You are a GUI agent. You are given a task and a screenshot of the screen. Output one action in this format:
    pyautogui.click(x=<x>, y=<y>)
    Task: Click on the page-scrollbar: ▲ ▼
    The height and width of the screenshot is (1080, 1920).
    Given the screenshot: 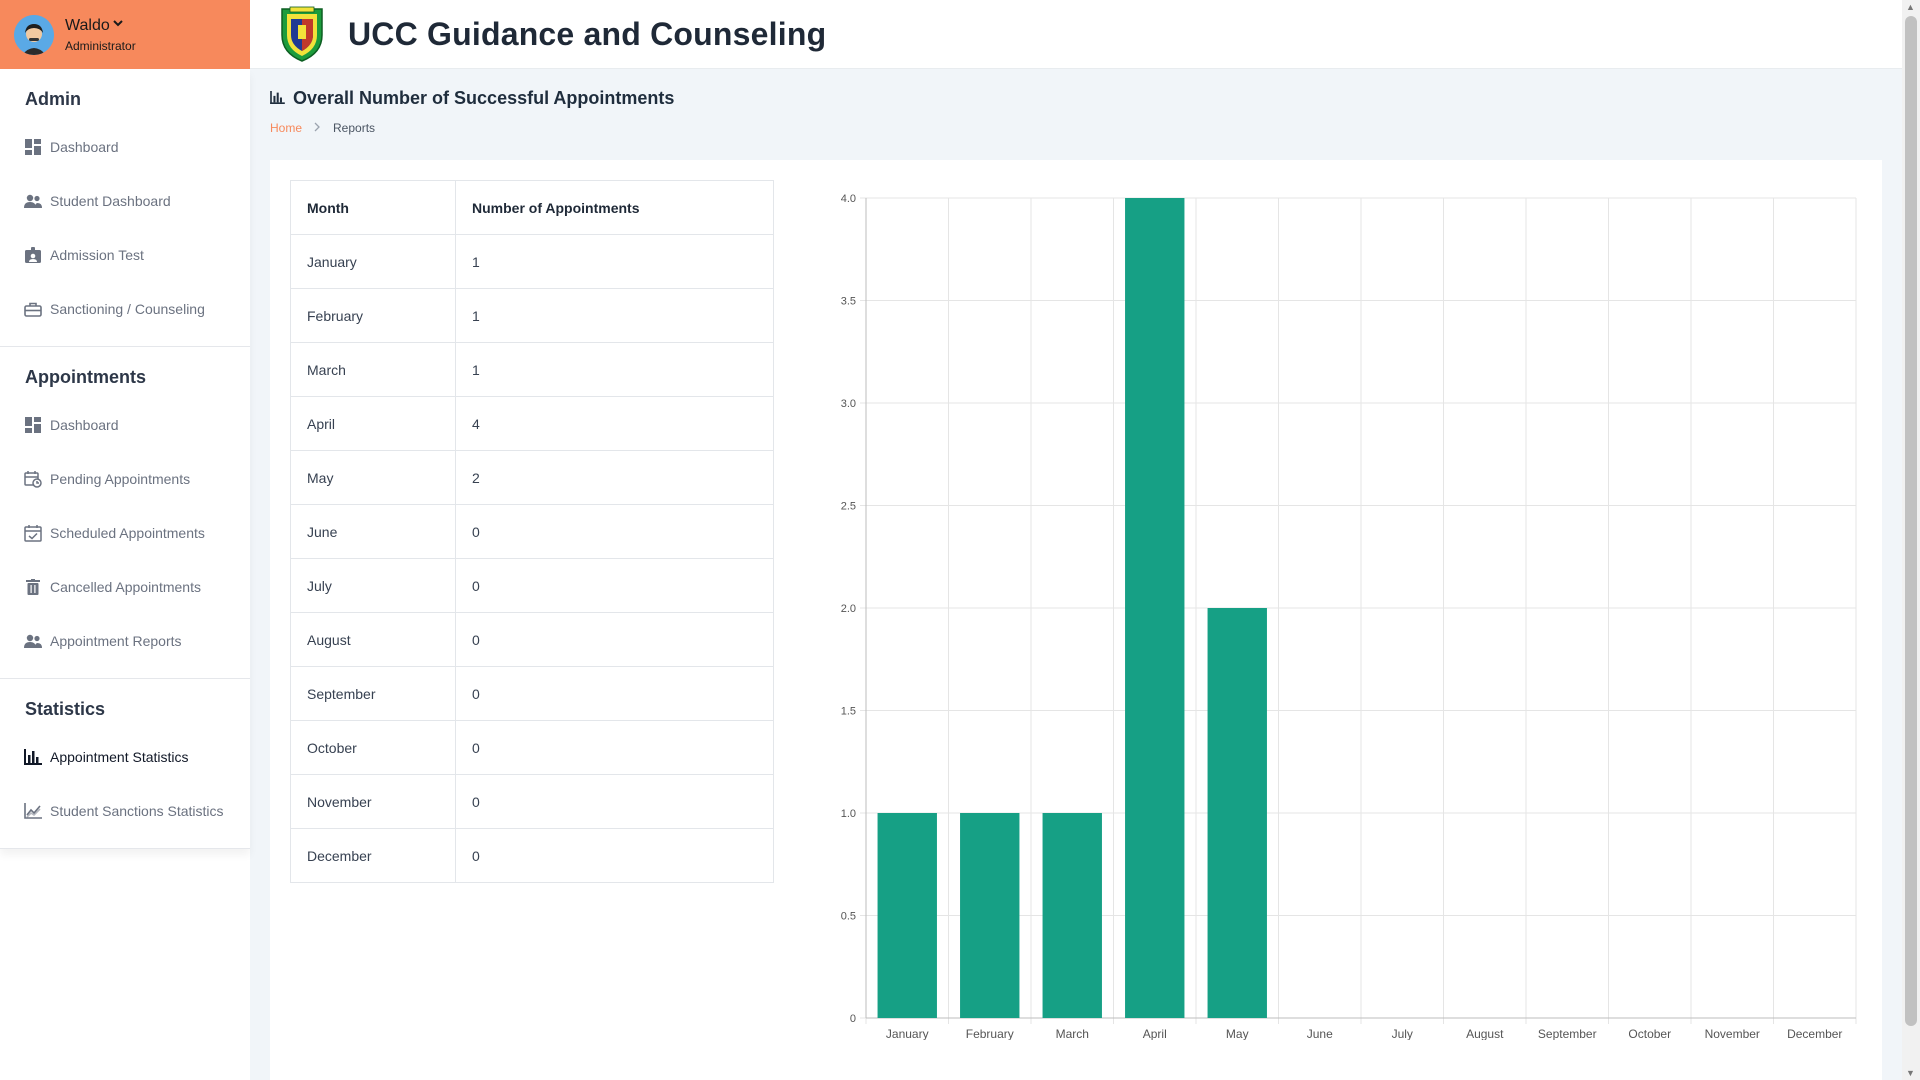 What is the action you would take?
    pyautogui.click(x=1911, y=540)
    